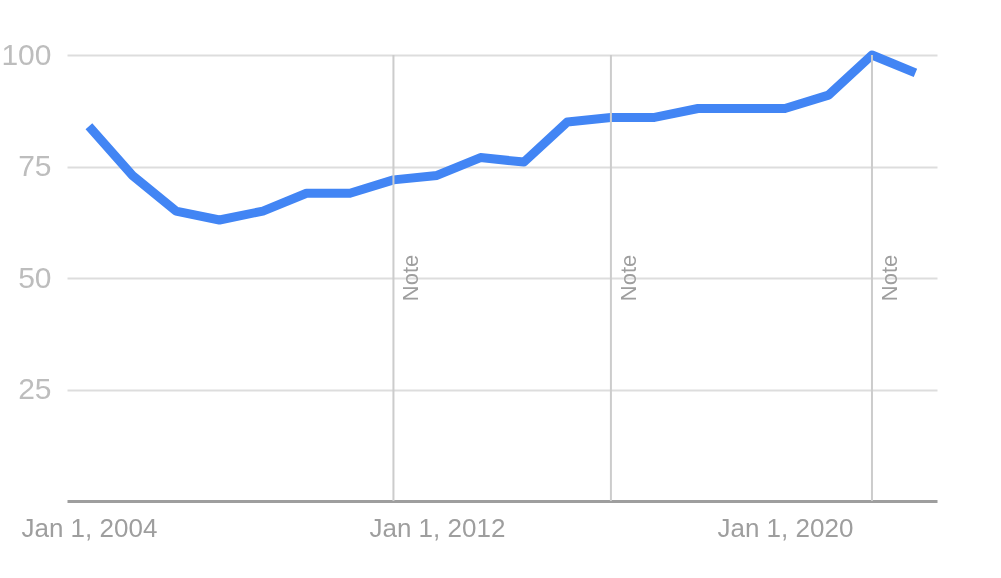 The height and width of the screenshot is (578, 1001). What do you see at coordinates (437, 527) in the screenshot?
I see `x-tick-label: Jan 1, 2012` at bounding box center [437, 527].